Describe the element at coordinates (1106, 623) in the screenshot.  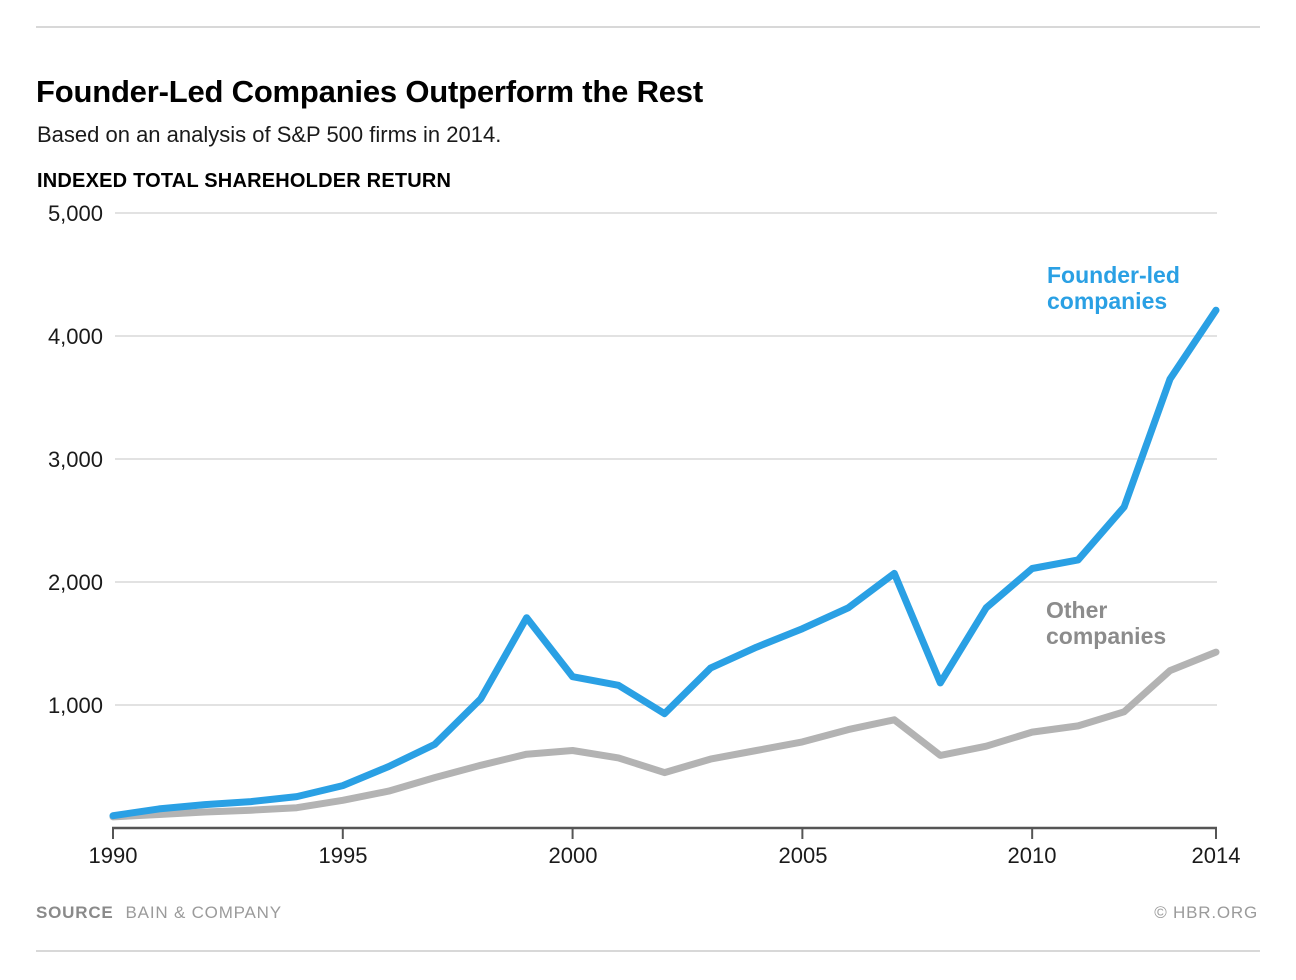
I see `other-series-label: Other companies` at that location.